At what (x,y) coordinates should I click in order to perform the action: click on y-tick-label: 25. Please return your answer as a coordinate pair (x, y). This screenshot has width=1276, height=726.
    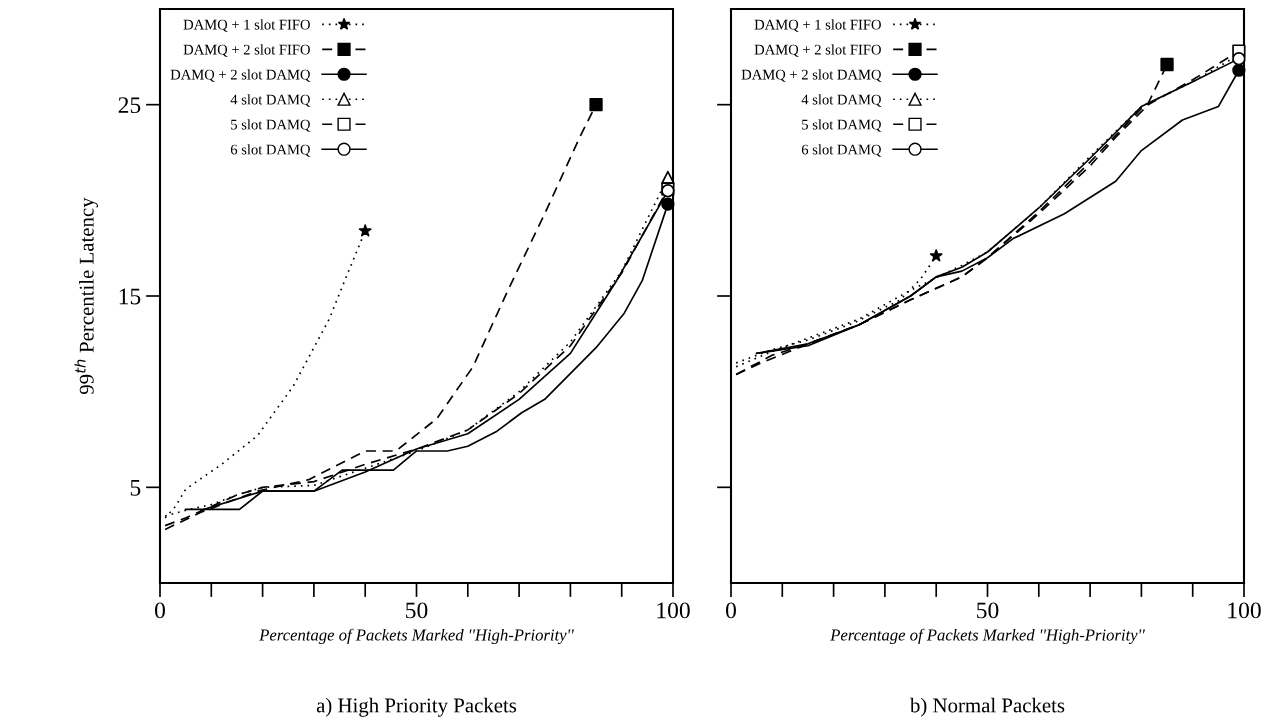
    Looking at the image, I should click on (129, 105).